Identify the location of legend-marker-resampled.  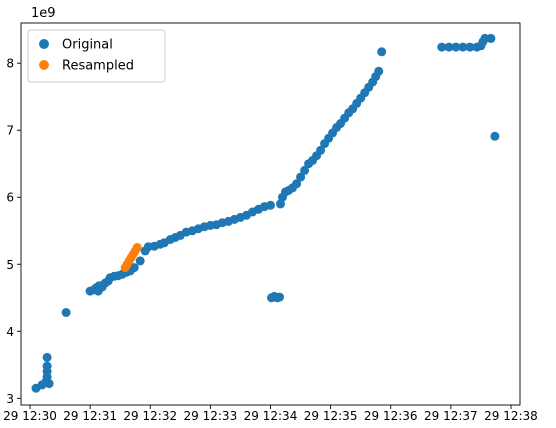
(44, 65).